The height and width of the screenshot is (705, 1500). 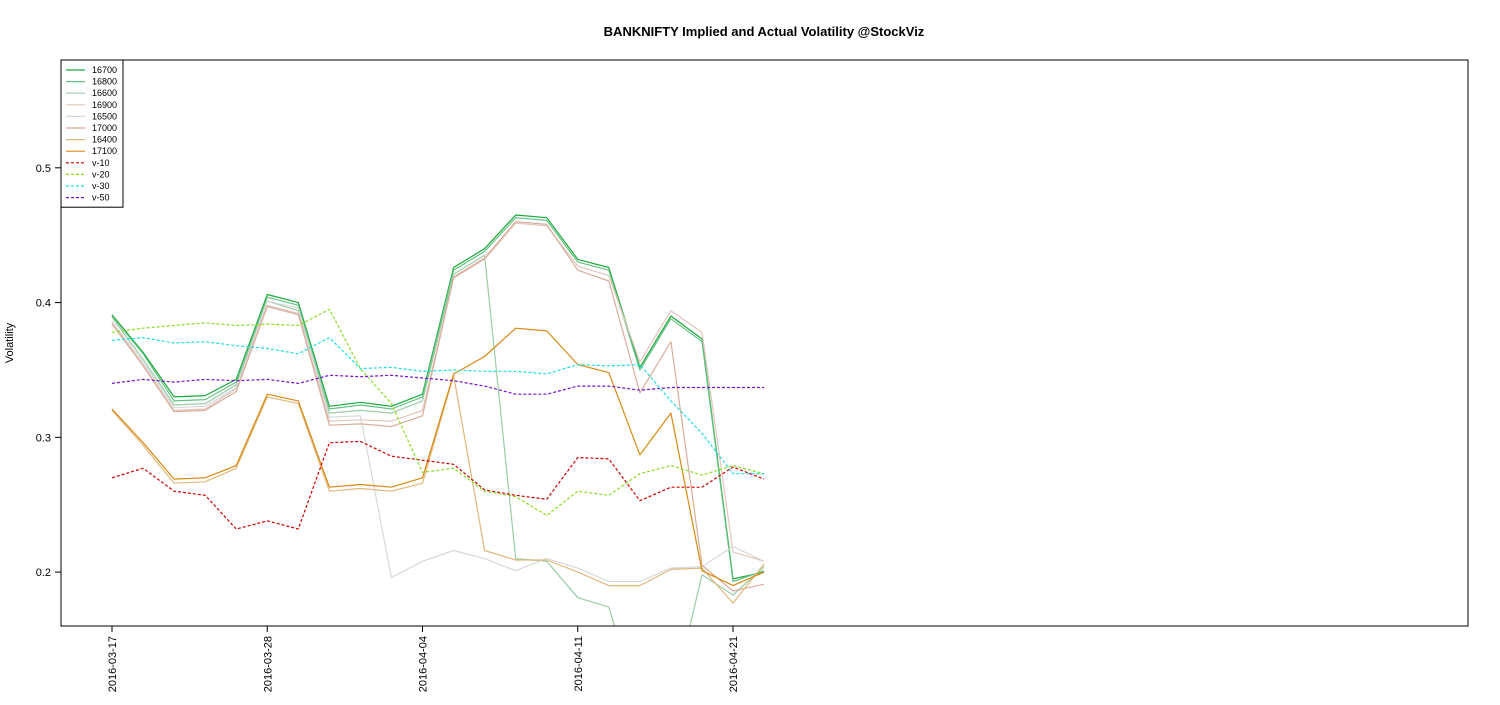 What do you see at coordinates (101, 163) in the screenshot?
I see `legend-label-v-10: v-10` at bounding box center [101, 163].